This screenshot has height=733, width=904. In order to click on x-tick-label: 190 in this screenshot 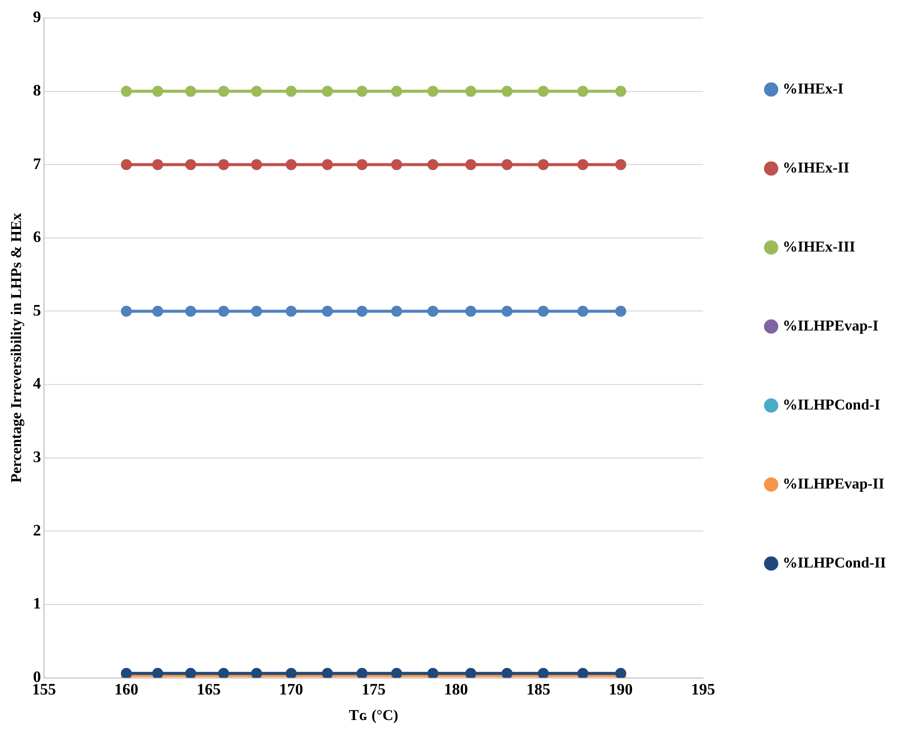, I will do `click(620, 690)`.